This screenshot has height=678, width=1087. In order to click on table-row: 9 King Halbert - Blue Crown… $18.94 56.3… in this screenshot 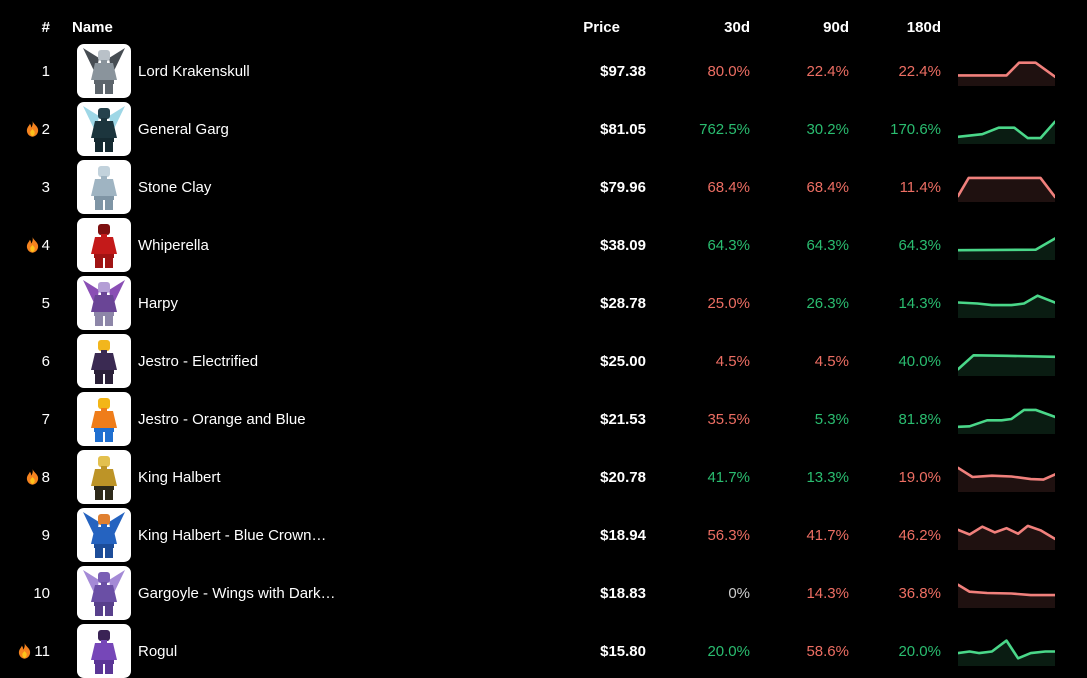, I will do `click(543, 535)`.